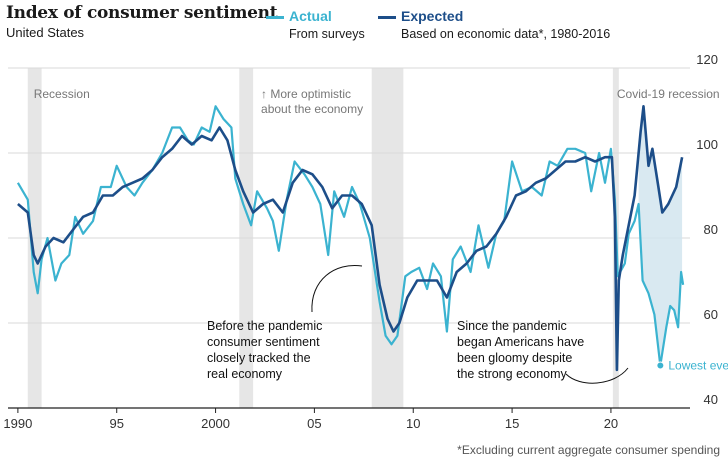 The image size is (728, 461). Describe the element at coordinates (711, 399) in the screenshot. I see `y-tick-label-40: 40` at that location.